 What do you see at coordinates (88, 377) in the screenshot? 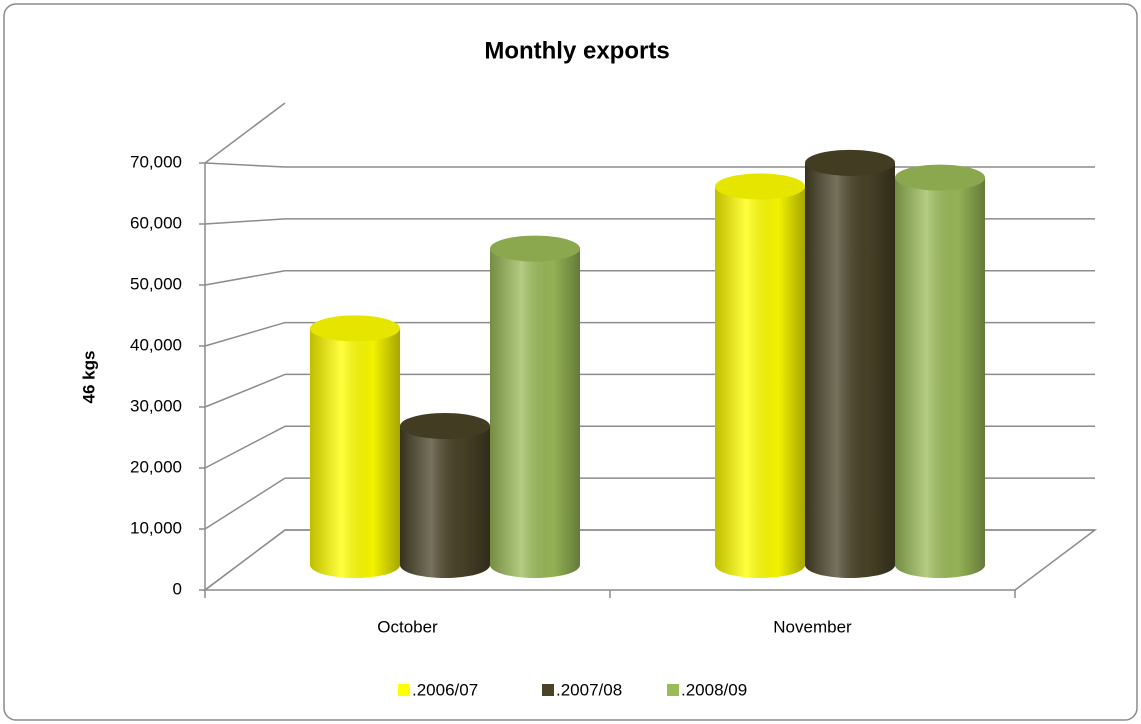
I see `y-axis-title: 46 kgs` at bounding box center [88, 377].